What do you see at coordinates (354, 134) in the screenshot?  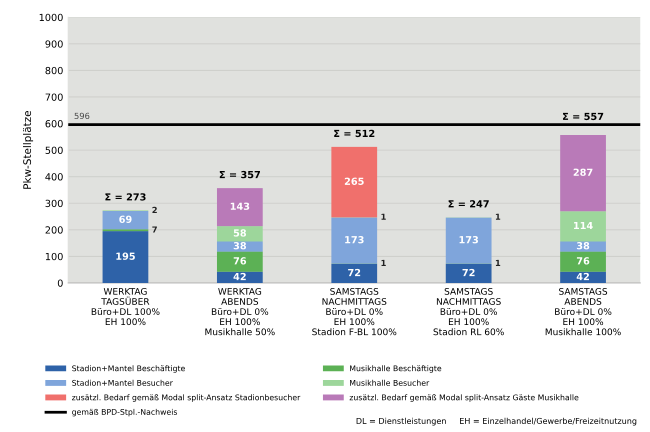 I see `total-label: Σ = 512` at bounding box center [354, 134].